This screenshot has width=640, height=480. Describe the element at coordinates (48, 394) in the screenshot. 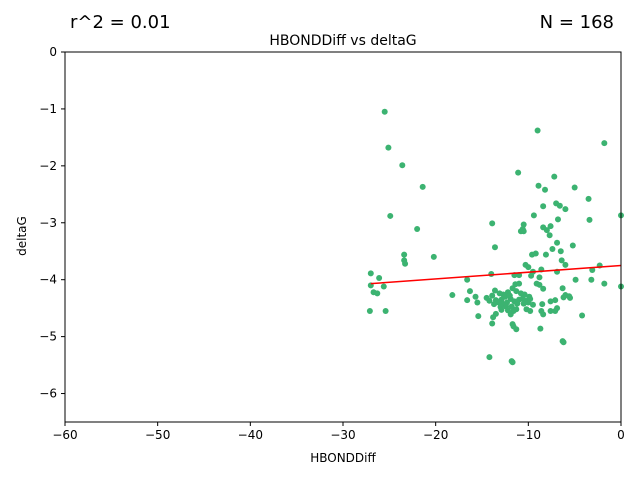

I see `y-tick-label: −6` at that location.